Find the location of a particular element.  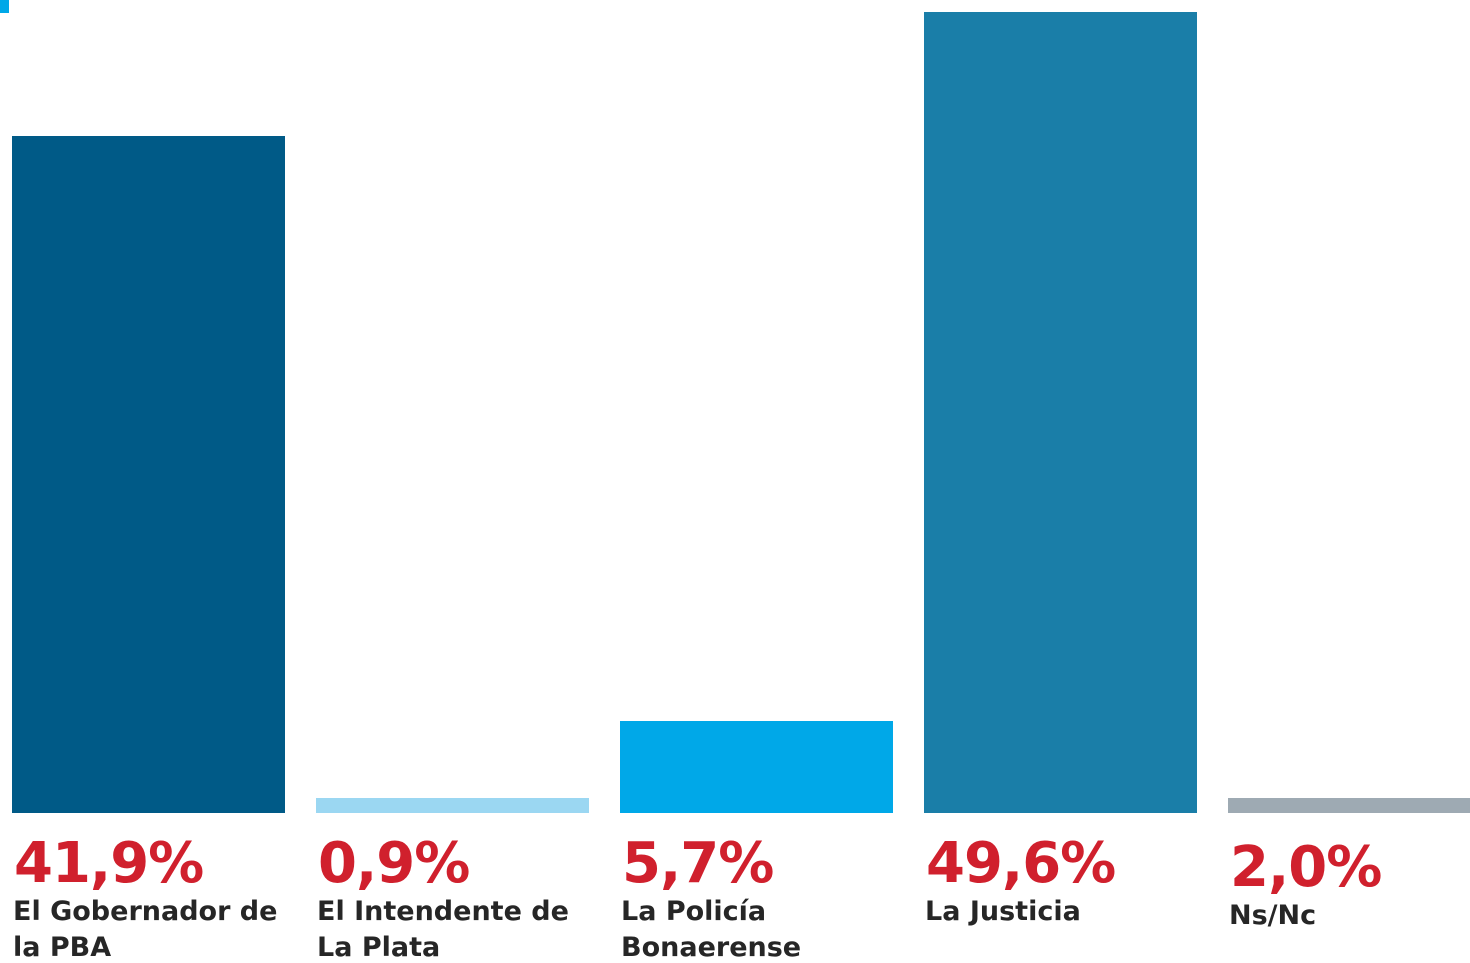

category-label: Ns/Nc is located at coordinates (1273, 915).